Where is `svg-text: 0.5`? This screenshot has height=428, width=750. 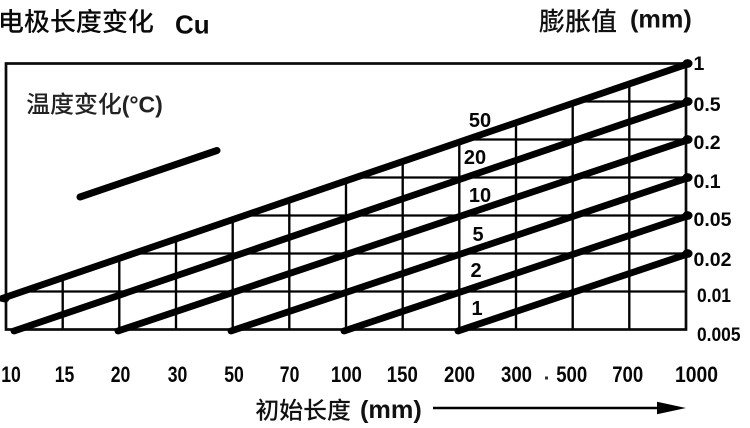
svg-text: 0.5 is located at coordinates (707, 105).